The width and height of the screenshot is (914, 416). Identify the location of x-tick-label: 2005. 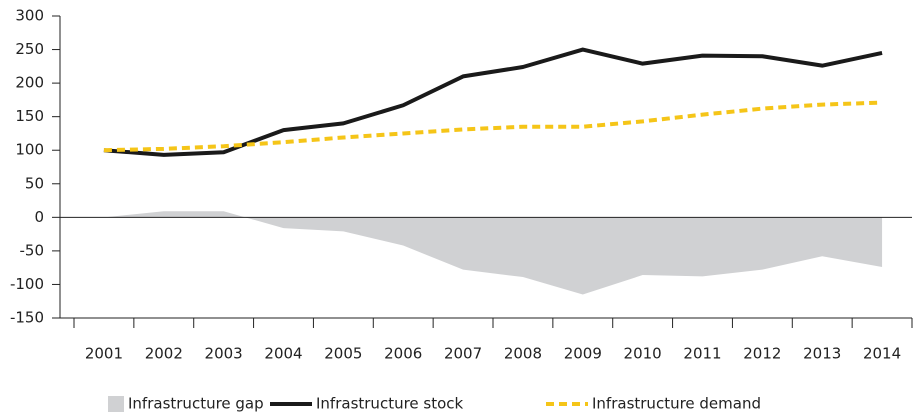
(343, 354).